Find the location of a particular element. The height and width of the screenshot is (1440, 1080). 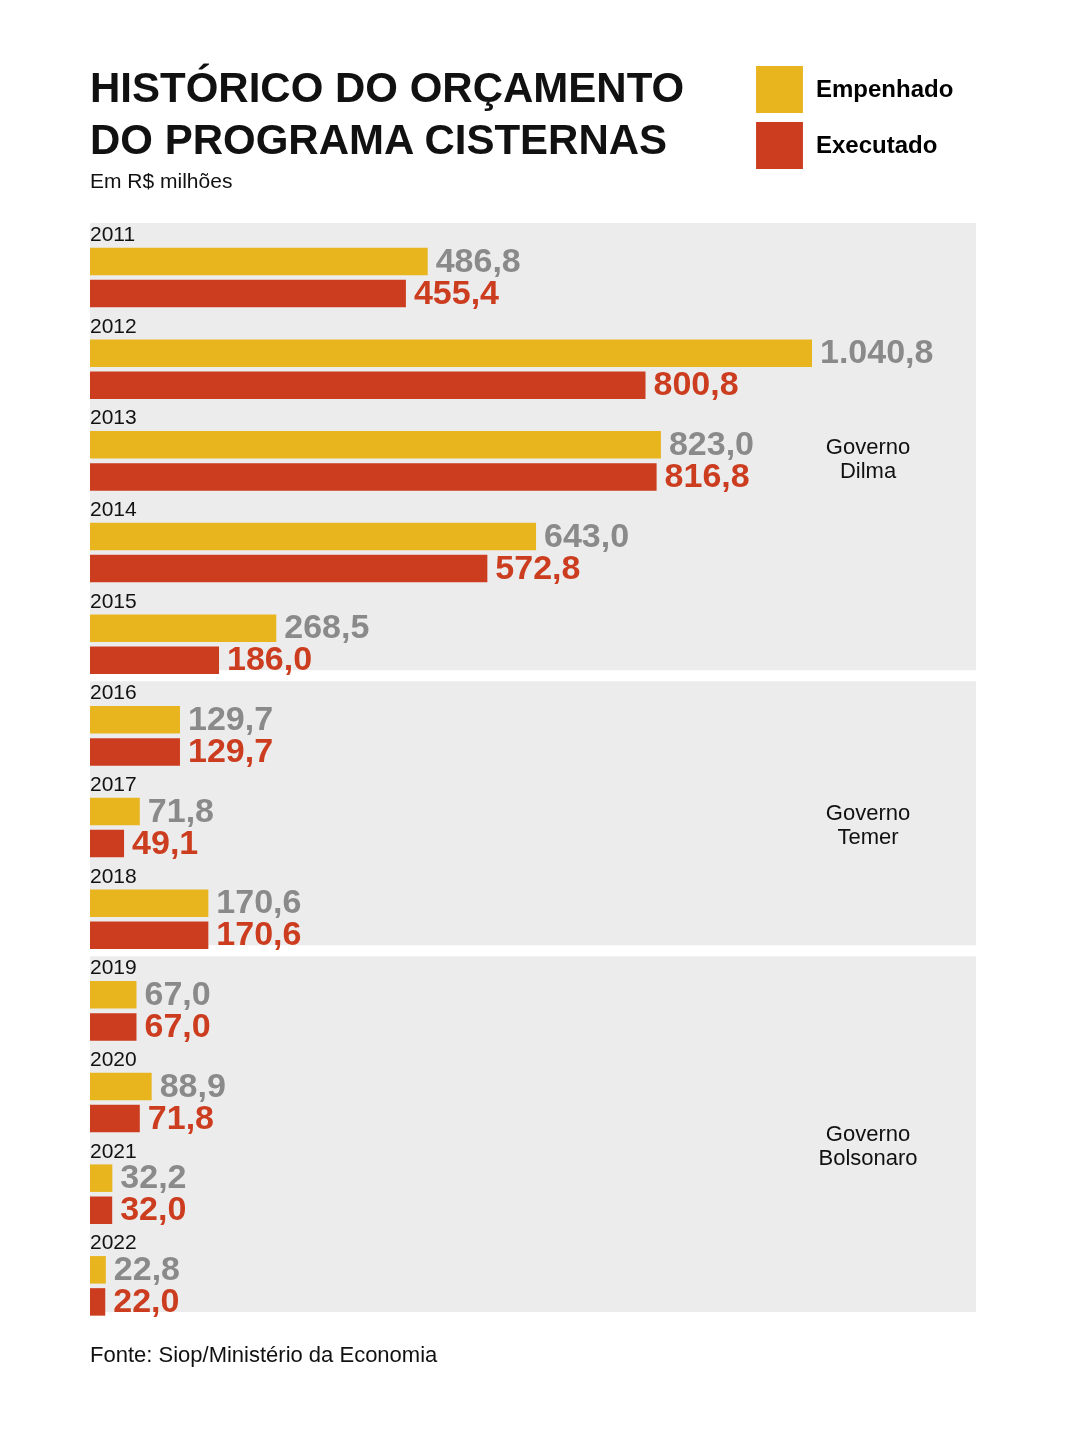

y-tick-label: 2022 is located at coordinates (113, 1242).